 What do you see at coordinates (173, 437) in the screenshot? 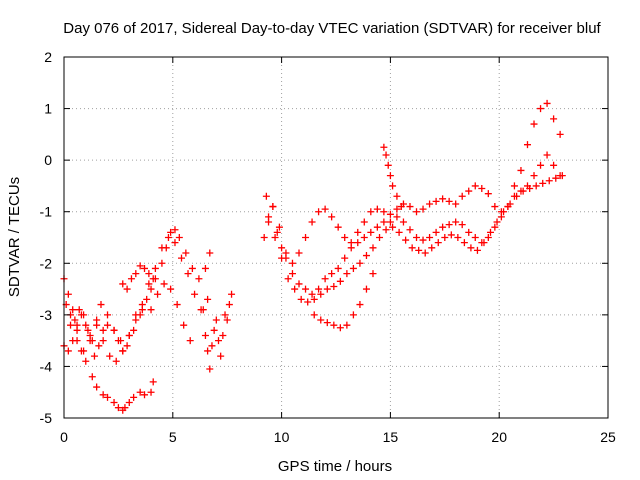
I see `x-tick-label: 5` at bounding box center [173, 437].